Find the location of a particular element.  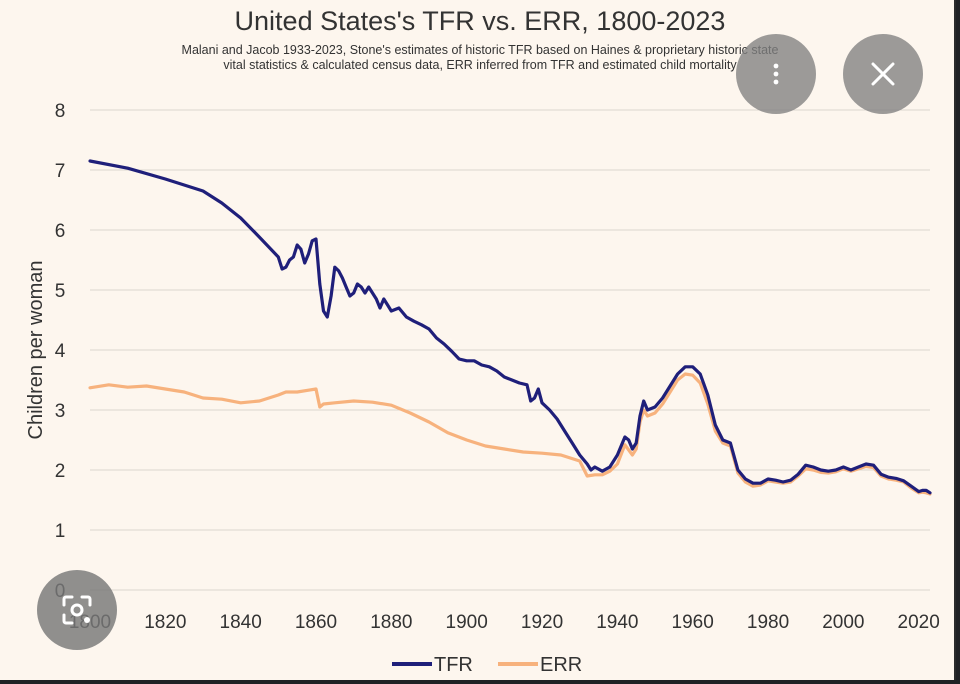

y-tick-label: 6 is located at coordinates (60, 231).